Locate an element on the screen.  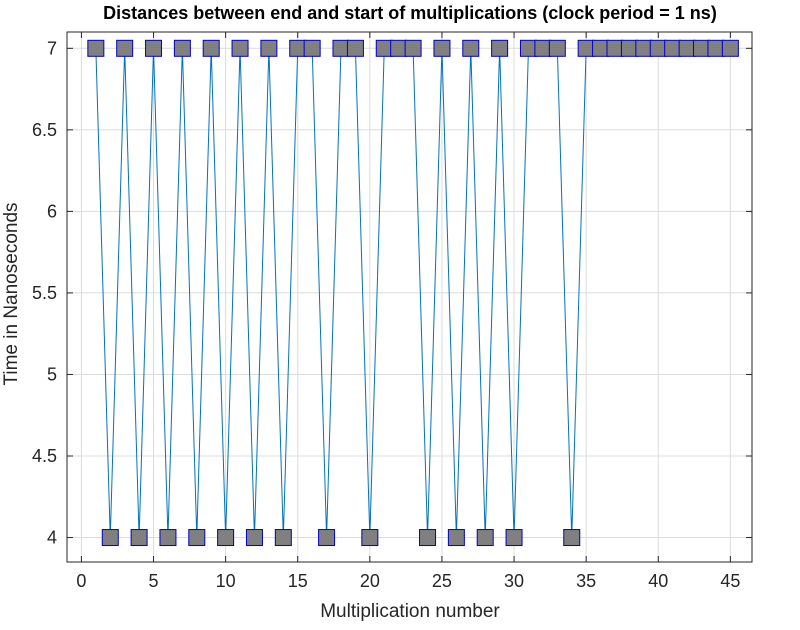
x-tick-label: 40 is located at coordinates (658, 581).